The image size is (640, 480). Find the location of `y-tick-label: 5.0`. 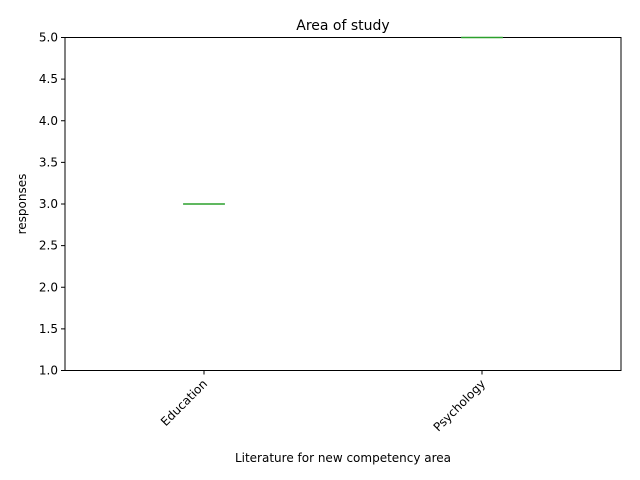

y-tick-label: 5.0 is located at coordinates (48, 38).